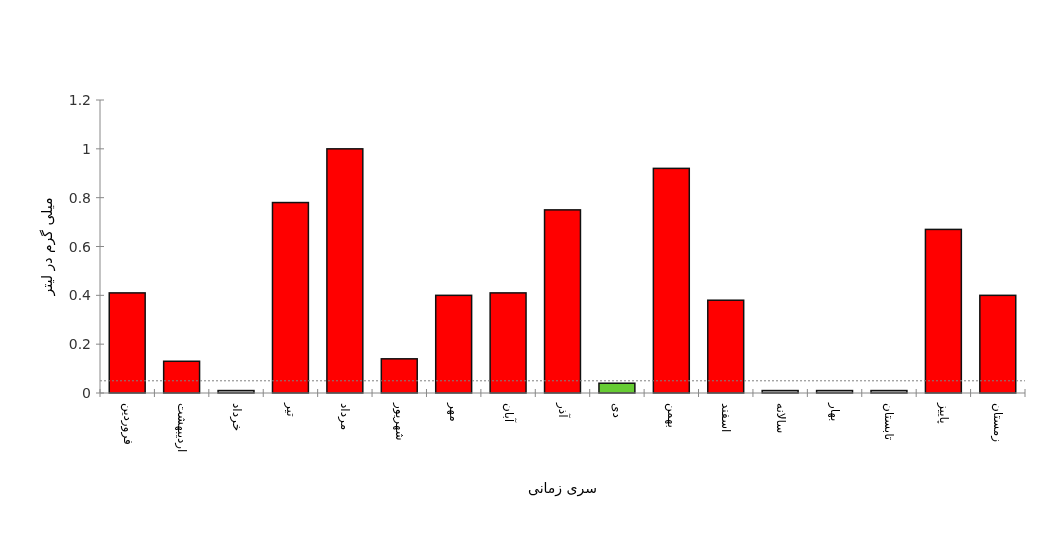  What do you see at coordinates (617, 410) in the screenshot?
I see `x-tick-label: دی` at bounding box center [617, 410].